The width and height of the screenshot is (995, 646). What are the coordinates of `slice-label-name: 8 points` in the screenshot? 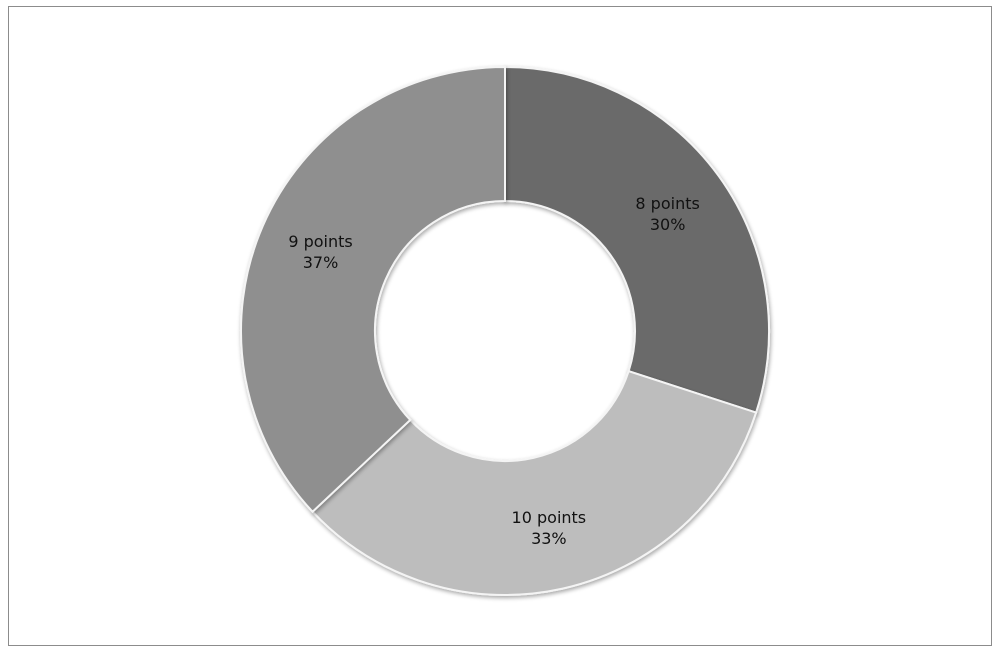 It's located at (667, 203).